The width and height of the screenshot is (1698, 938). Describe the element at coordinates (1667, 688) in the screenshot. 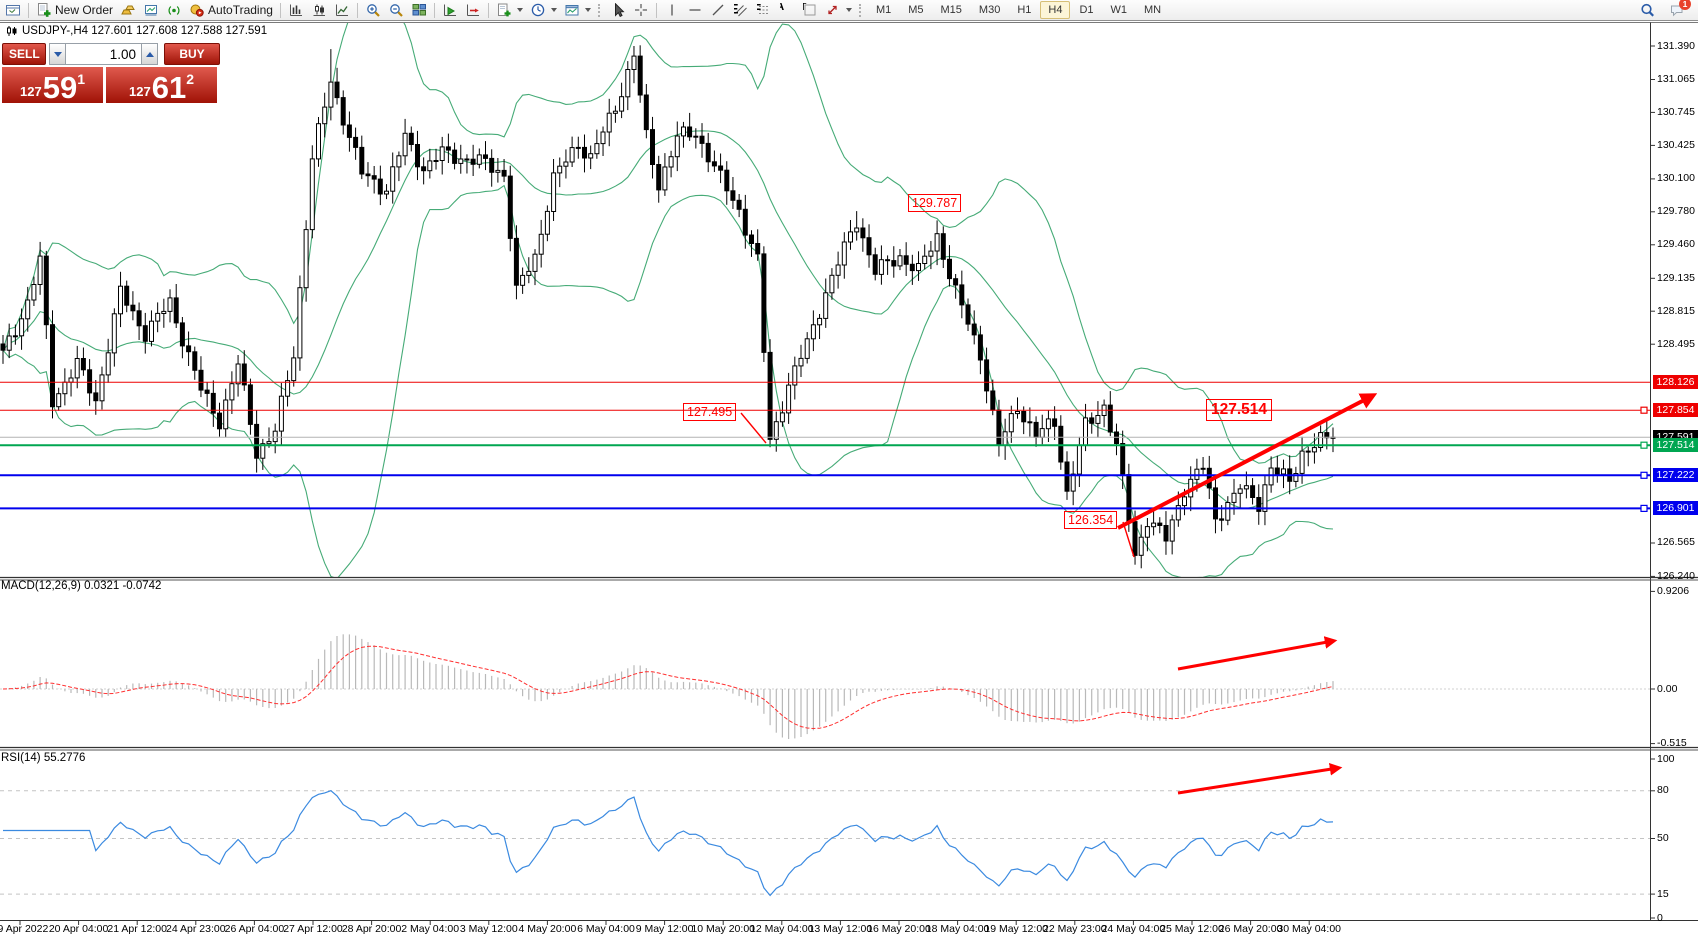

I see `macd-scale-label: 0.00` at that location.